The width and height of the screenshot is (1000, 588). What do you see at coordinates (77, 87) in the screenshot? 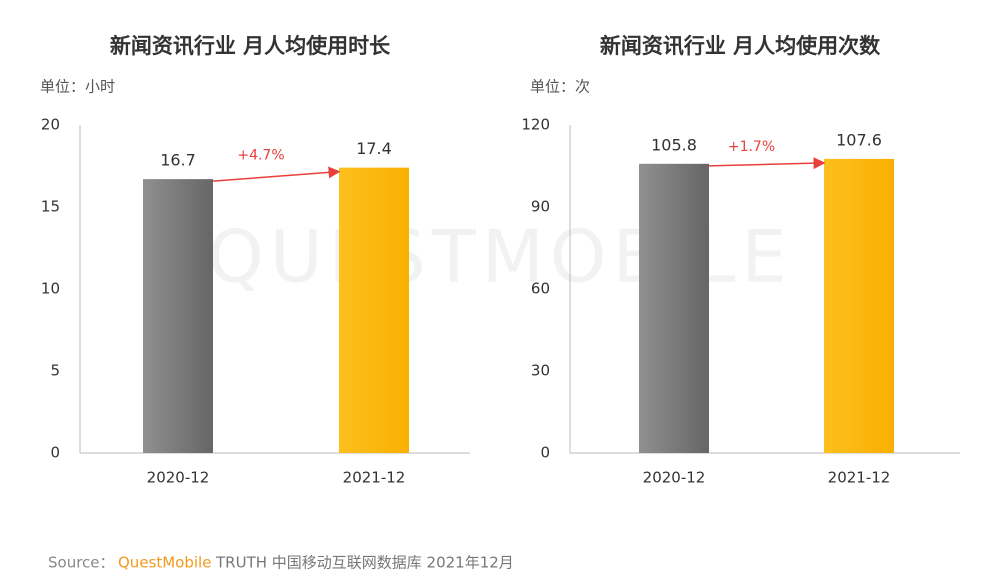
I see `unit-label: 单位：小时` at bounding box center [77, 87].